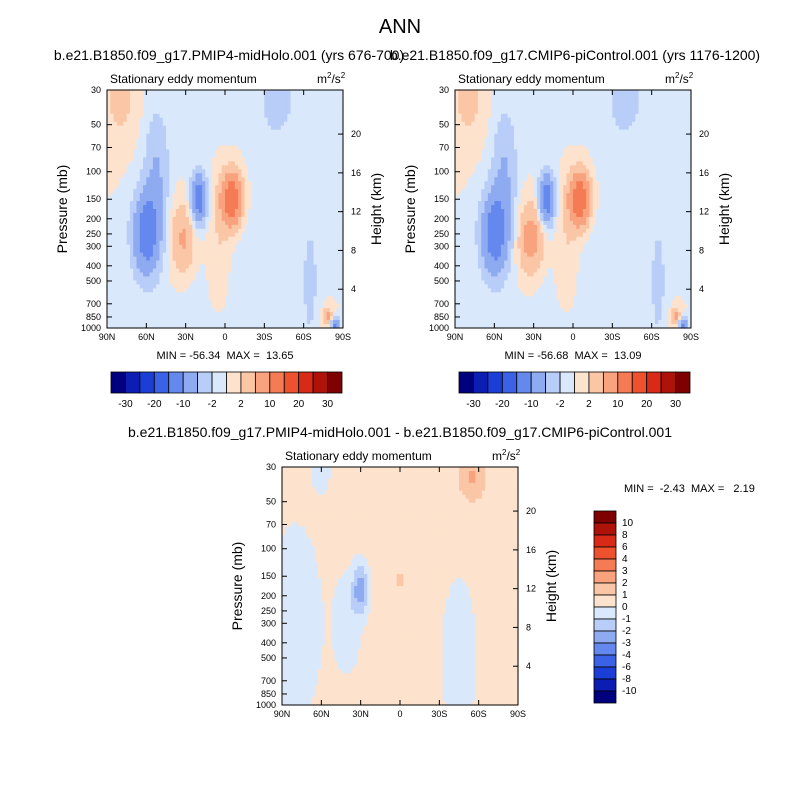 The width and height of the screenshot is (800, 800). What do you see at coordinates (356, 212) in the screenshot?
I see `height-tick-label: 12` at bounding box center [356, 212].